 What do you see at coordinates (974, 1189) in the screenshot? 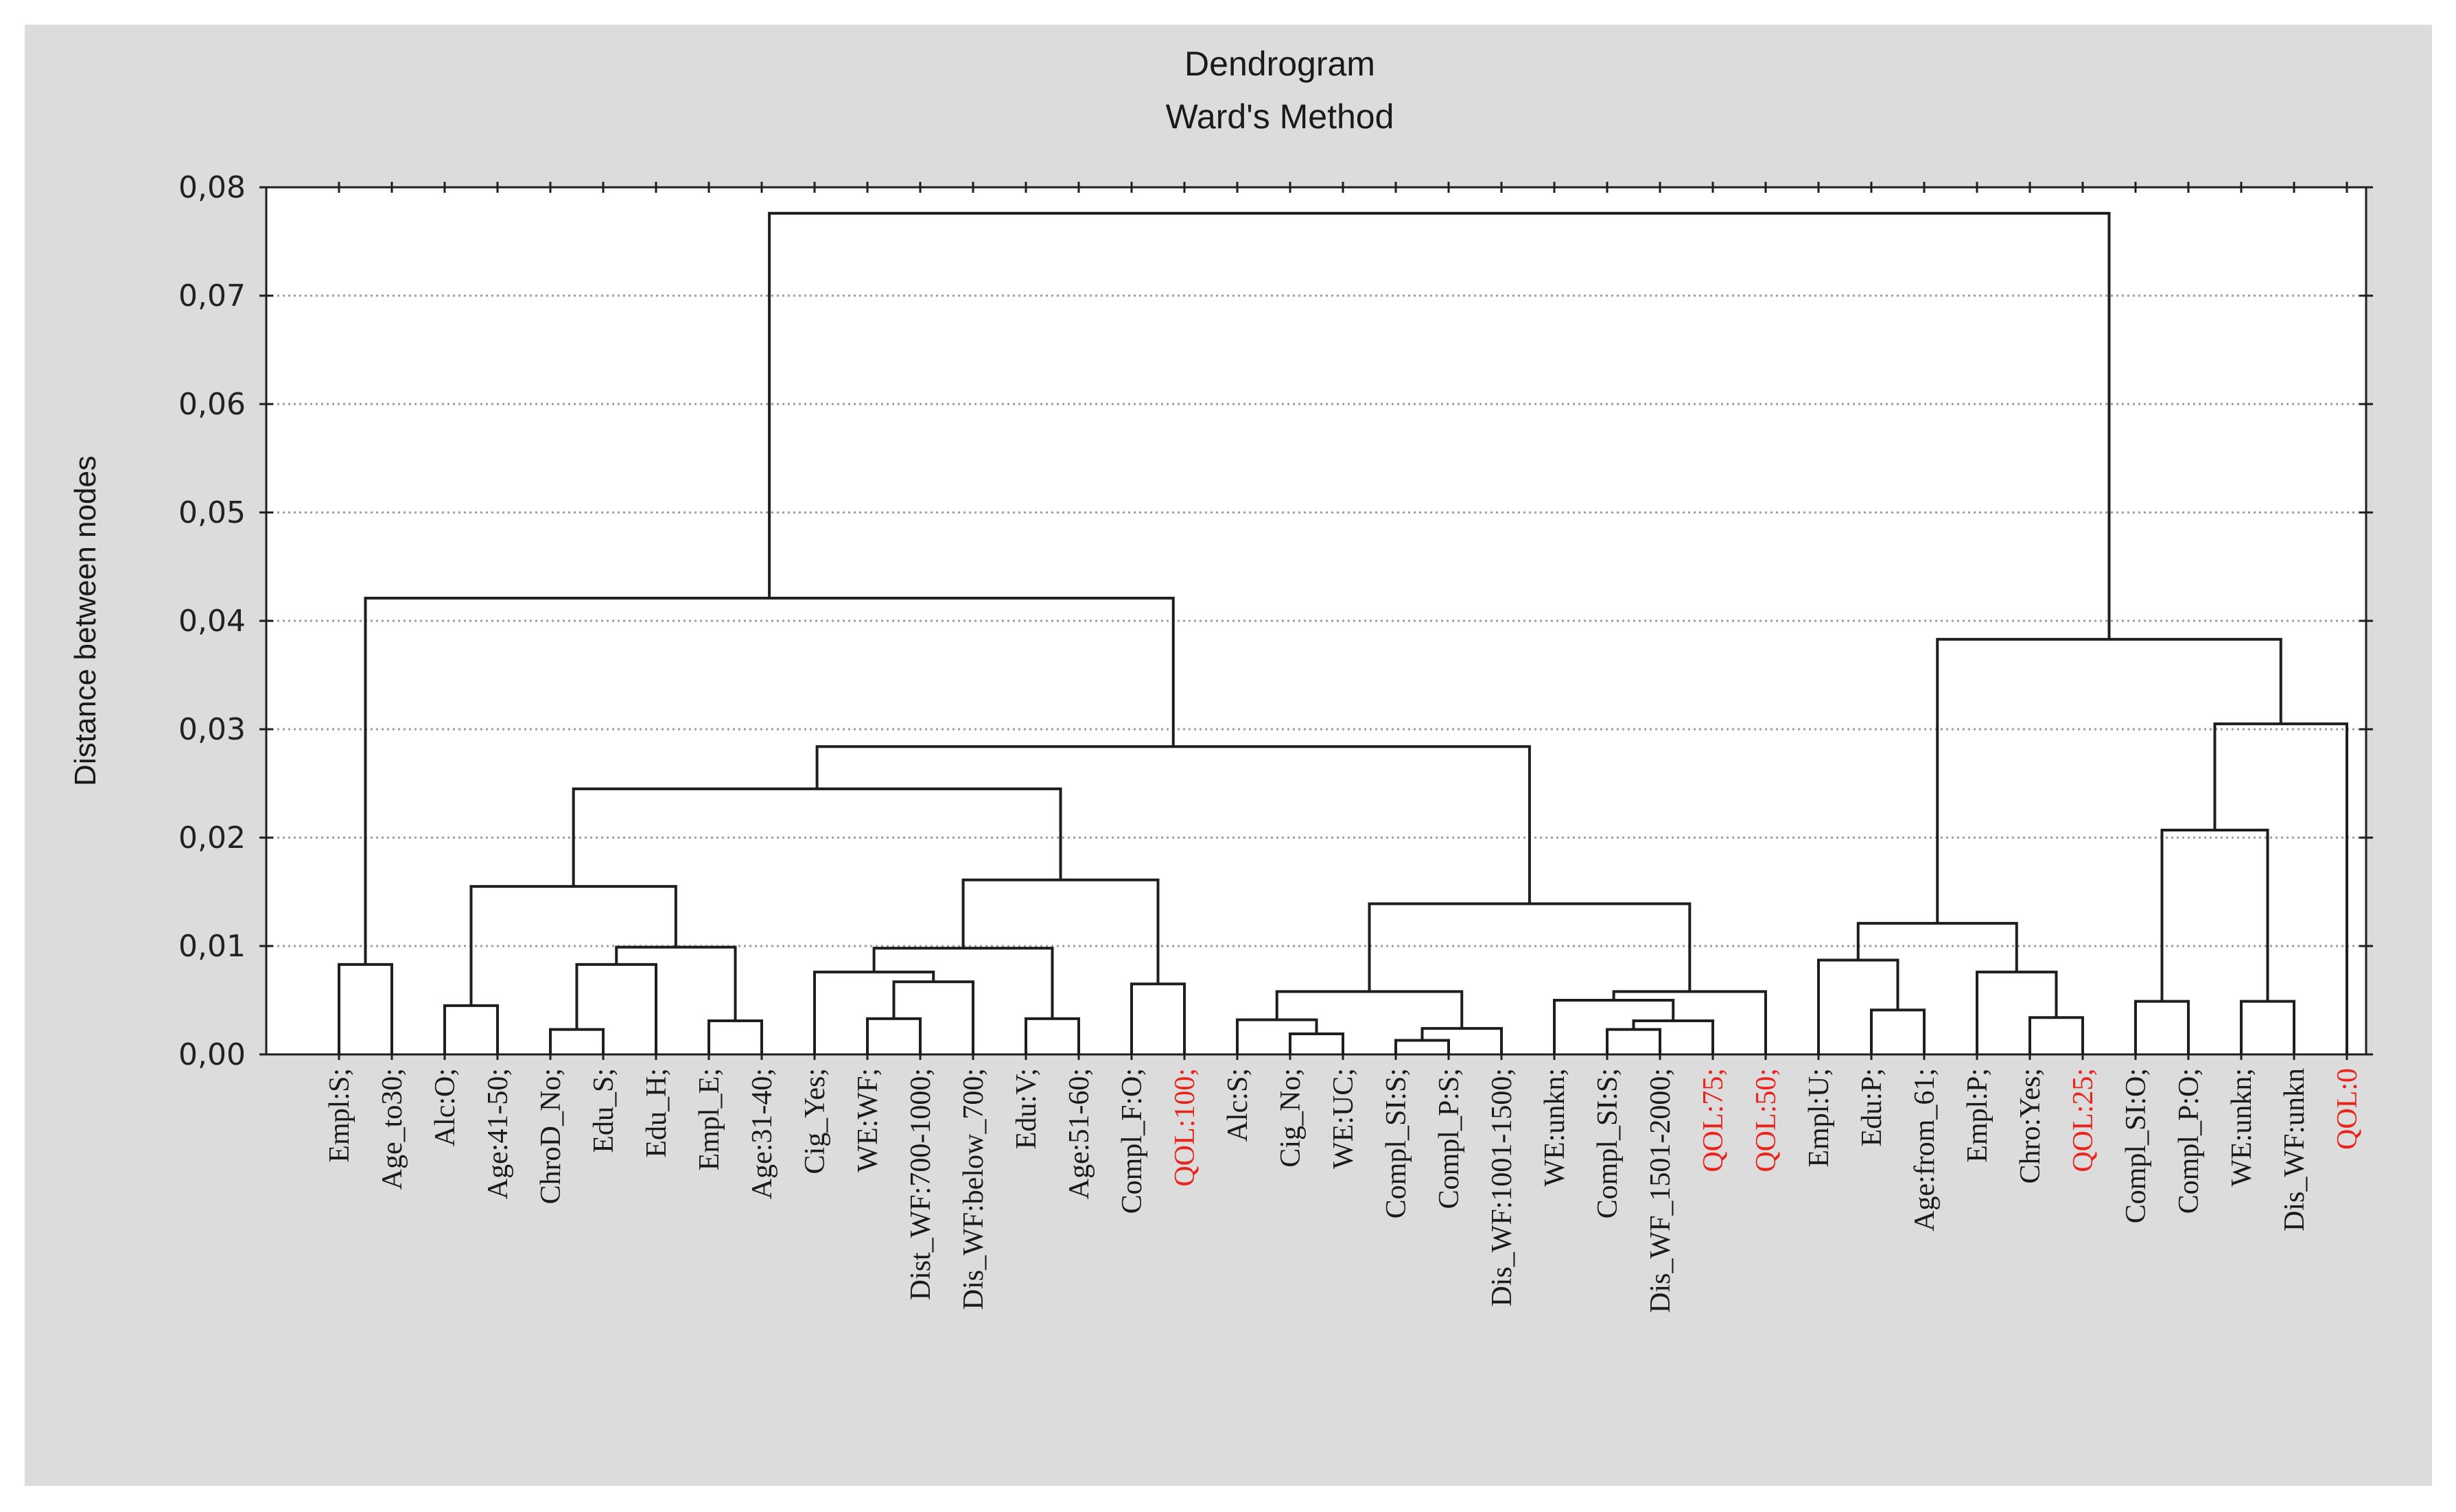
I see `leaf-label: Dis_WF:below_700;` at bounding box center [974, 1189].